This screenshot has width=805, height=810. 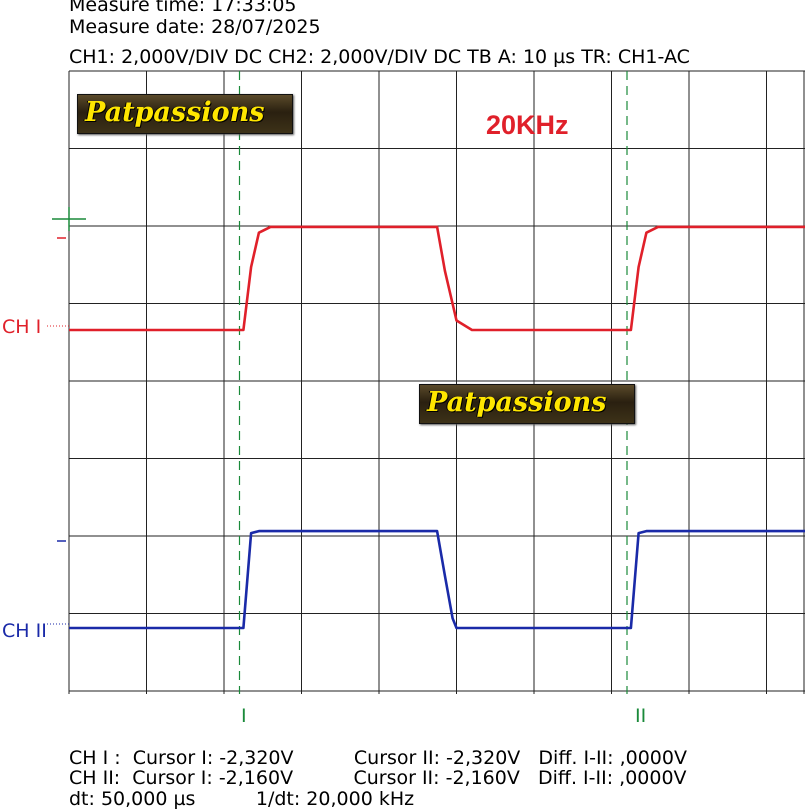 I want to click on level-markers, so click(x=69, y=374).